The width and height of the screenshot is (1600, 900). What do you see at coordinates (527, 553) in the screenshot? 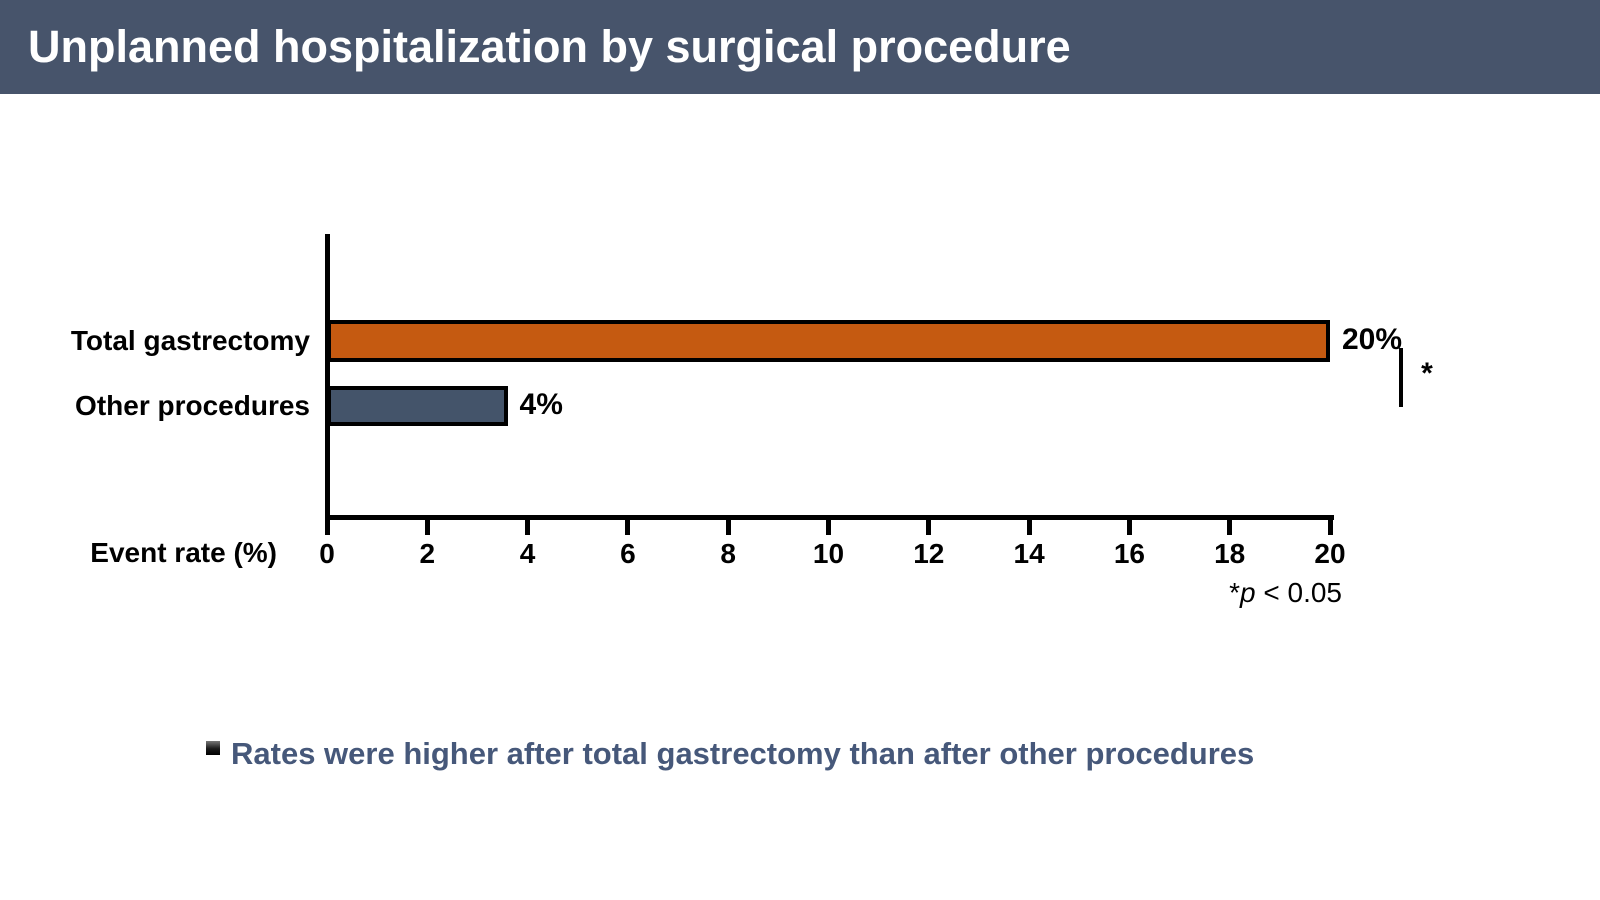
I see `x-tick-label: 4` at bounding box center [527, 553].